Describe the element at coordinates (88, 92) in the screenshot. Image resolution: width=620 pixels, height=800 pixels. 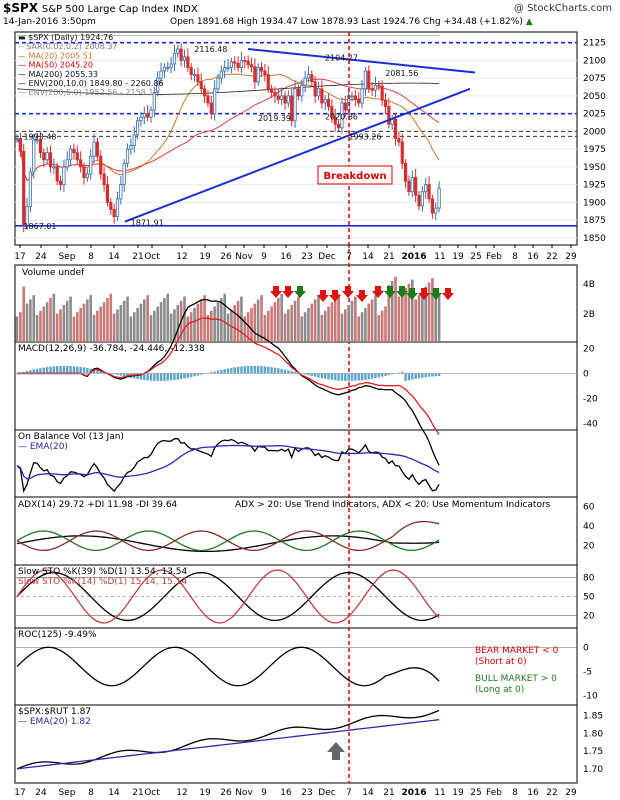
I see `legend-entry: — ENV(200,5.0) 1952.56 - 2158.10` at that location.